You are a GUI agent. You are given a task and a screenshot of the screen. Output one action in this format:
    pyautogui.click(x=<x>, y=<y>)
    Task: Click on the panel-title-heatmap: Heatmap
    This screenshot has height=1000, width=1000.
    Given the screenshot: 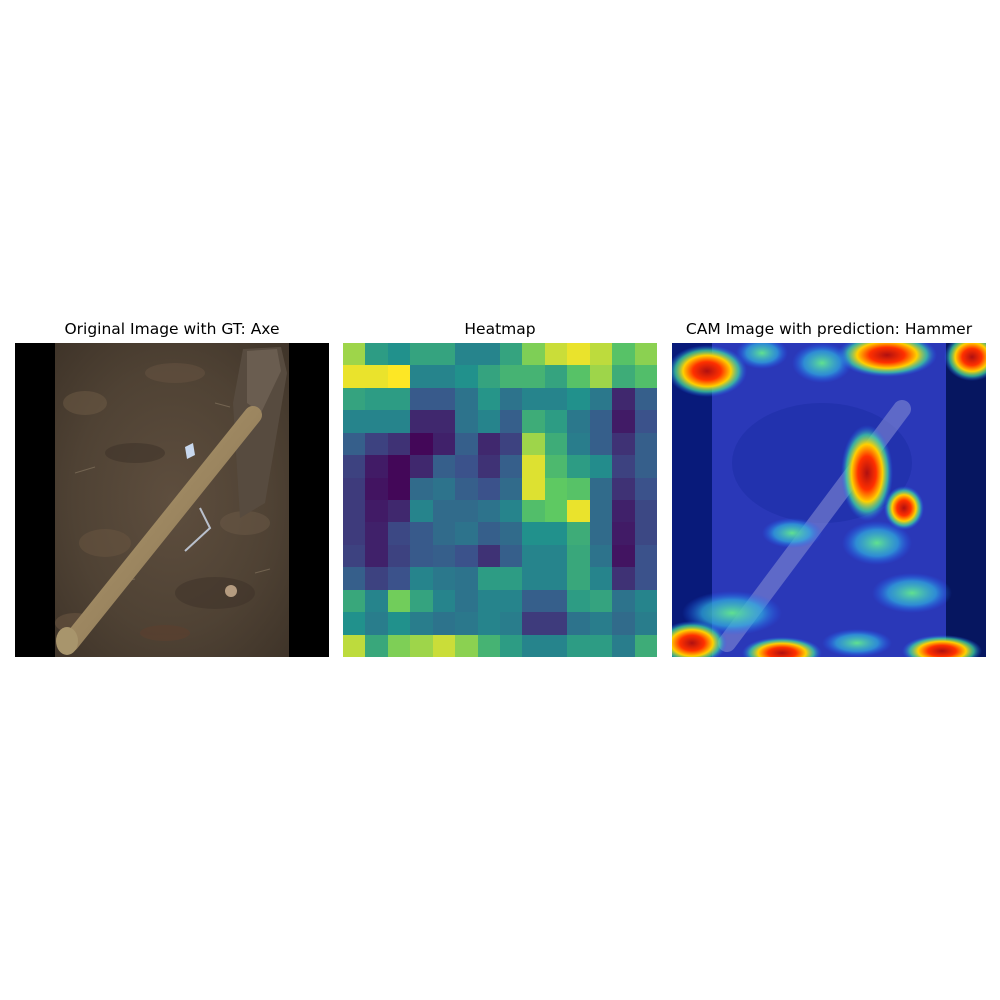 What is the action you would take?
    pyautogui.click(x=500, y=329)
    